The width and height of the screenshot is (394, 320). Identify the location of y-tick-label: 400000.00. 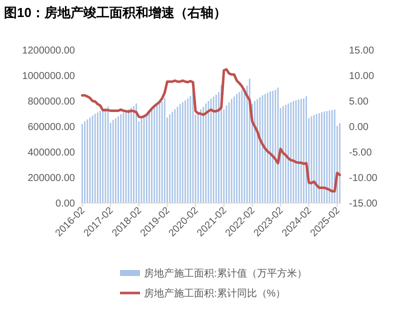
(52, 153).